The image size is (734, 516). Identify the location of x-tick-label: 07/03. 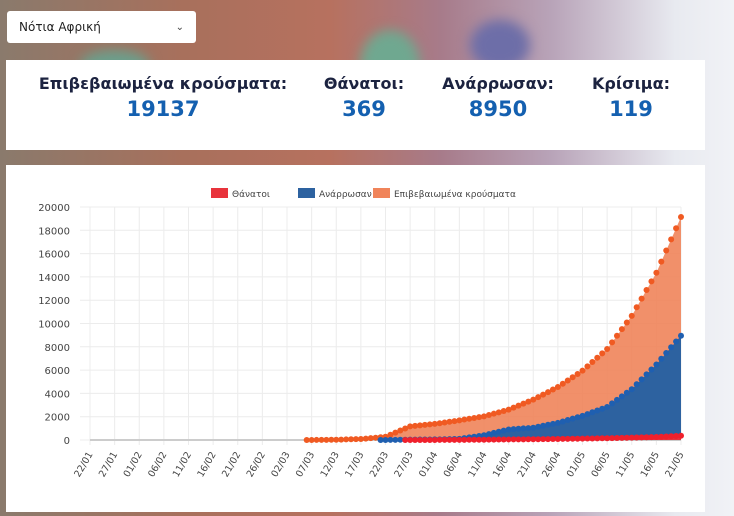
(305, 464).